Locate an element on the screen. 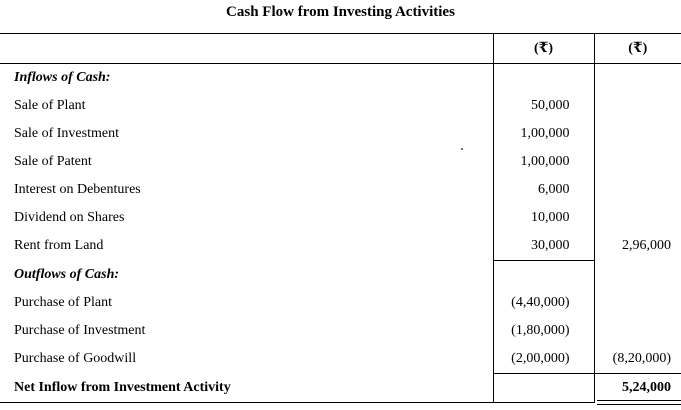  table-row: Purchase of Investment (1,80,000) is located at coordinates (340, 331).